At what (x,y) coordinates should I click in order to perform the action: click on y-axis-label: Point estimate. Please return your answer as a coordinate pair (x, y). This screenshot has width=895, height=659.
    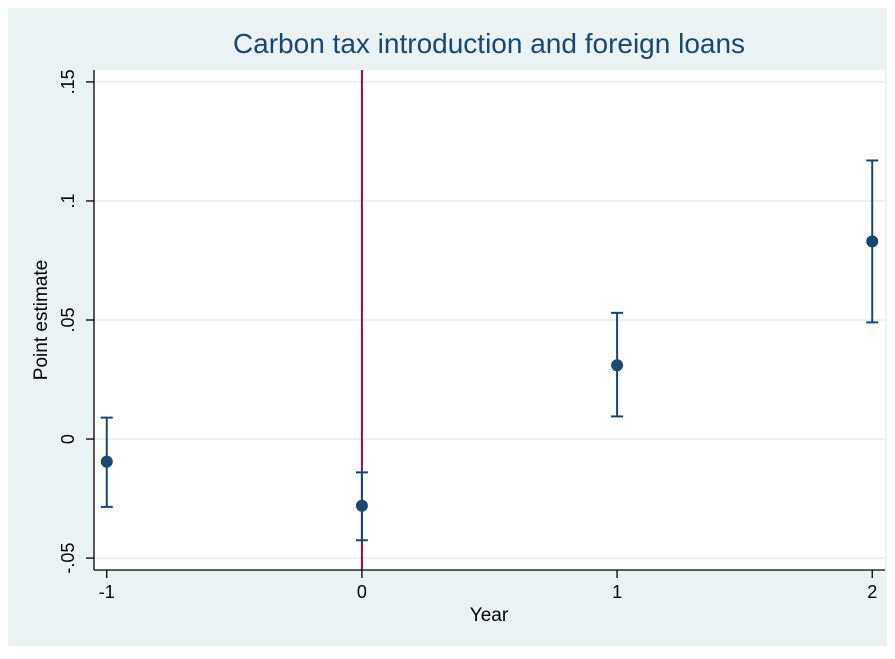
    Looking at the image, I should click on (41, 320).